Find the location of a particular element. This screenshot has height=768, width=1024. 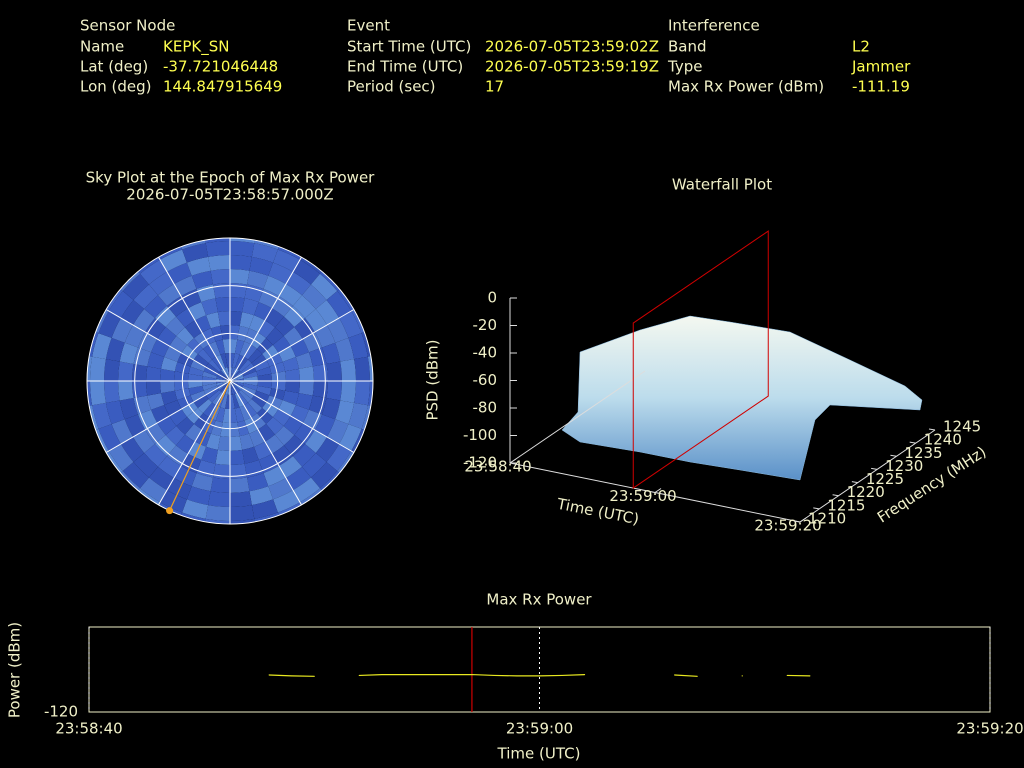

sky-spoke is located at coordinates (292, 345).